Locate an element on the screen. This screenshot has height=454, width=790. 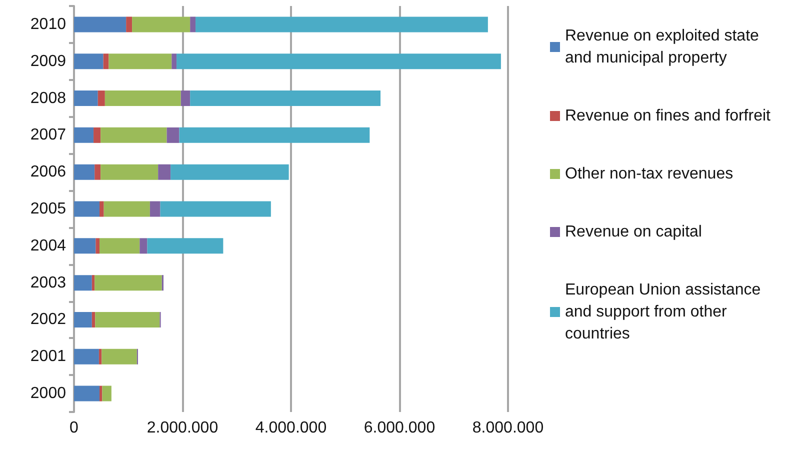
y-tick-label: 2005 is located at coordinates (48, 209).